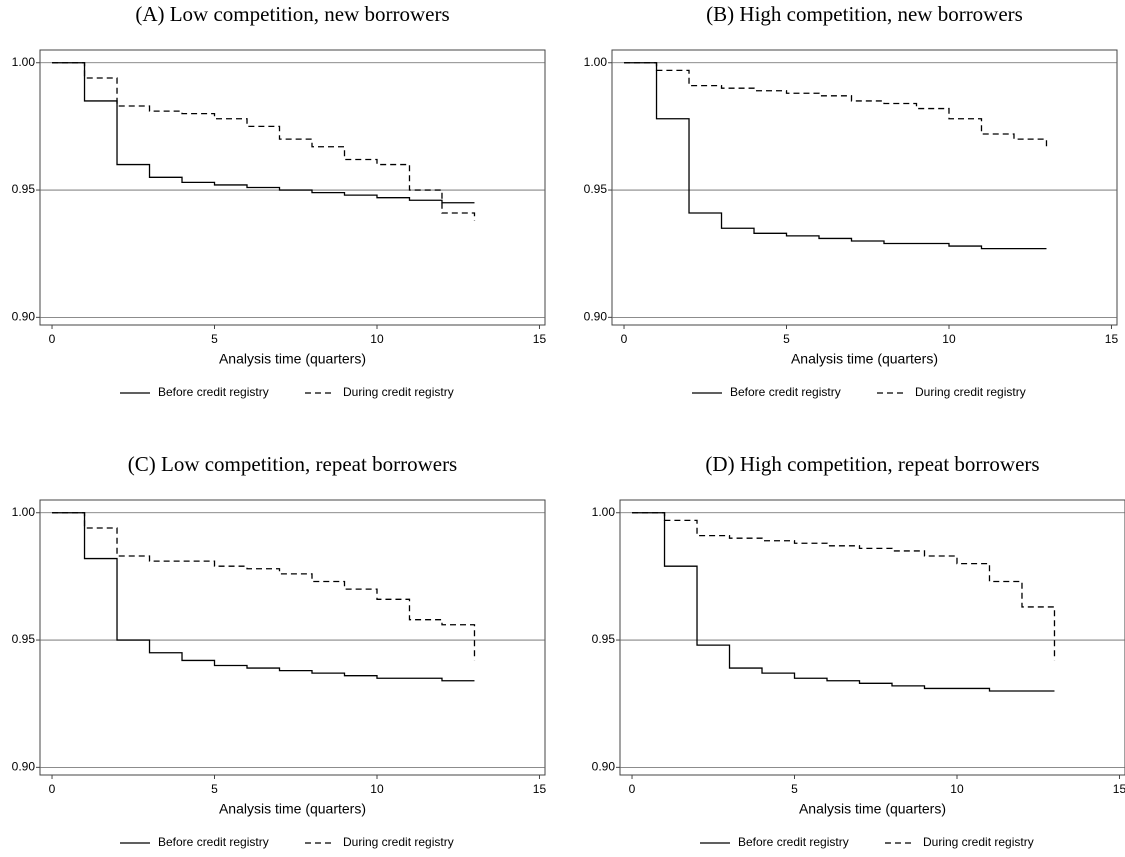 The width and height of the screenshot is (1125, 857). What do you see at coordinates (872, 464) in the screenshot?
I see `panel-title: (D) High competition, repeat borrowers` at bounding box center [872, 464].